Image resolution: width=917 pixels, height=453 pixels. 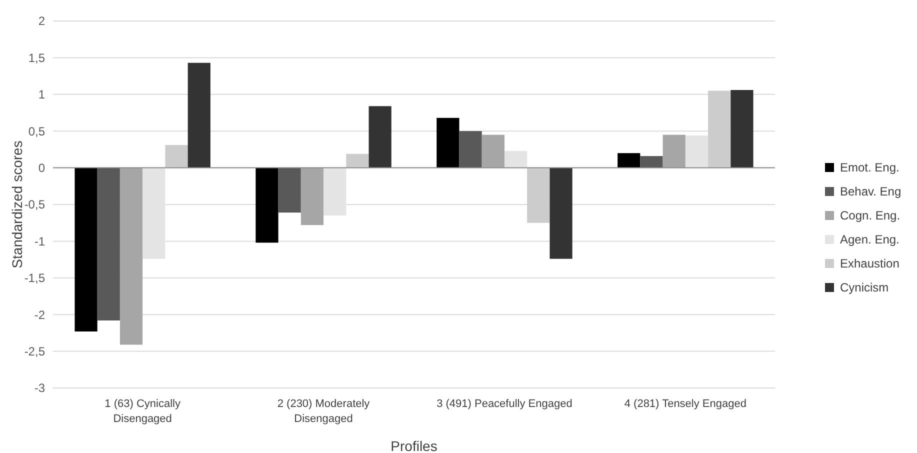 I want to click on y-tick-label: 2, so click(x=42, y=21).